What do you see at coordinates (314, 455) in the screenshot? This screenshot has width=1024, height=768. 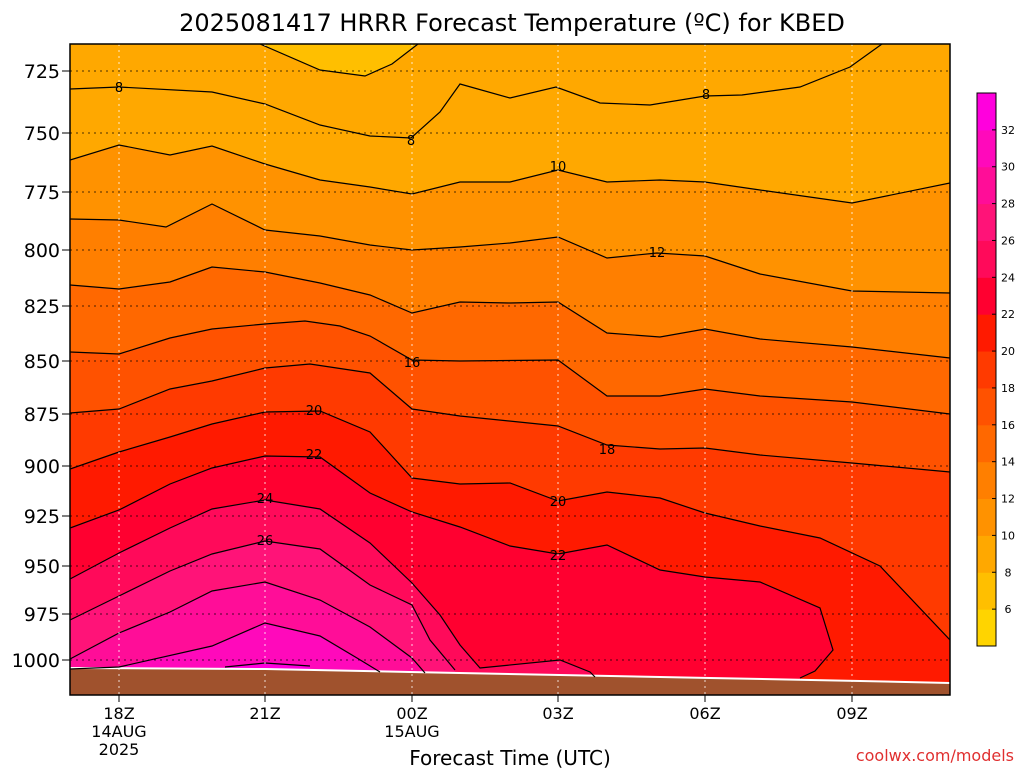 I see `contour-label: 22` at bounding box center [314, 455].